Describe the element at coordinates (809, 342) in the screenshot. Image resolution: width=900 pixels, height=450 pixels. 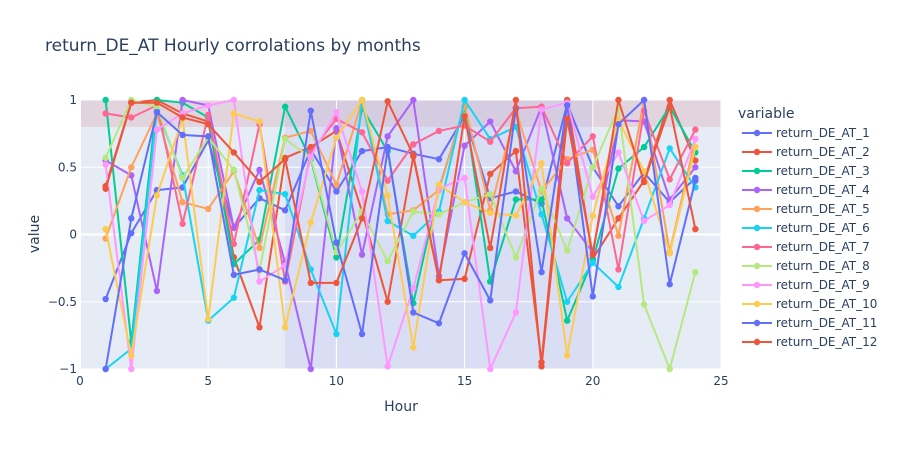
I see `legend-item: return_DE_AT_12` at that location.